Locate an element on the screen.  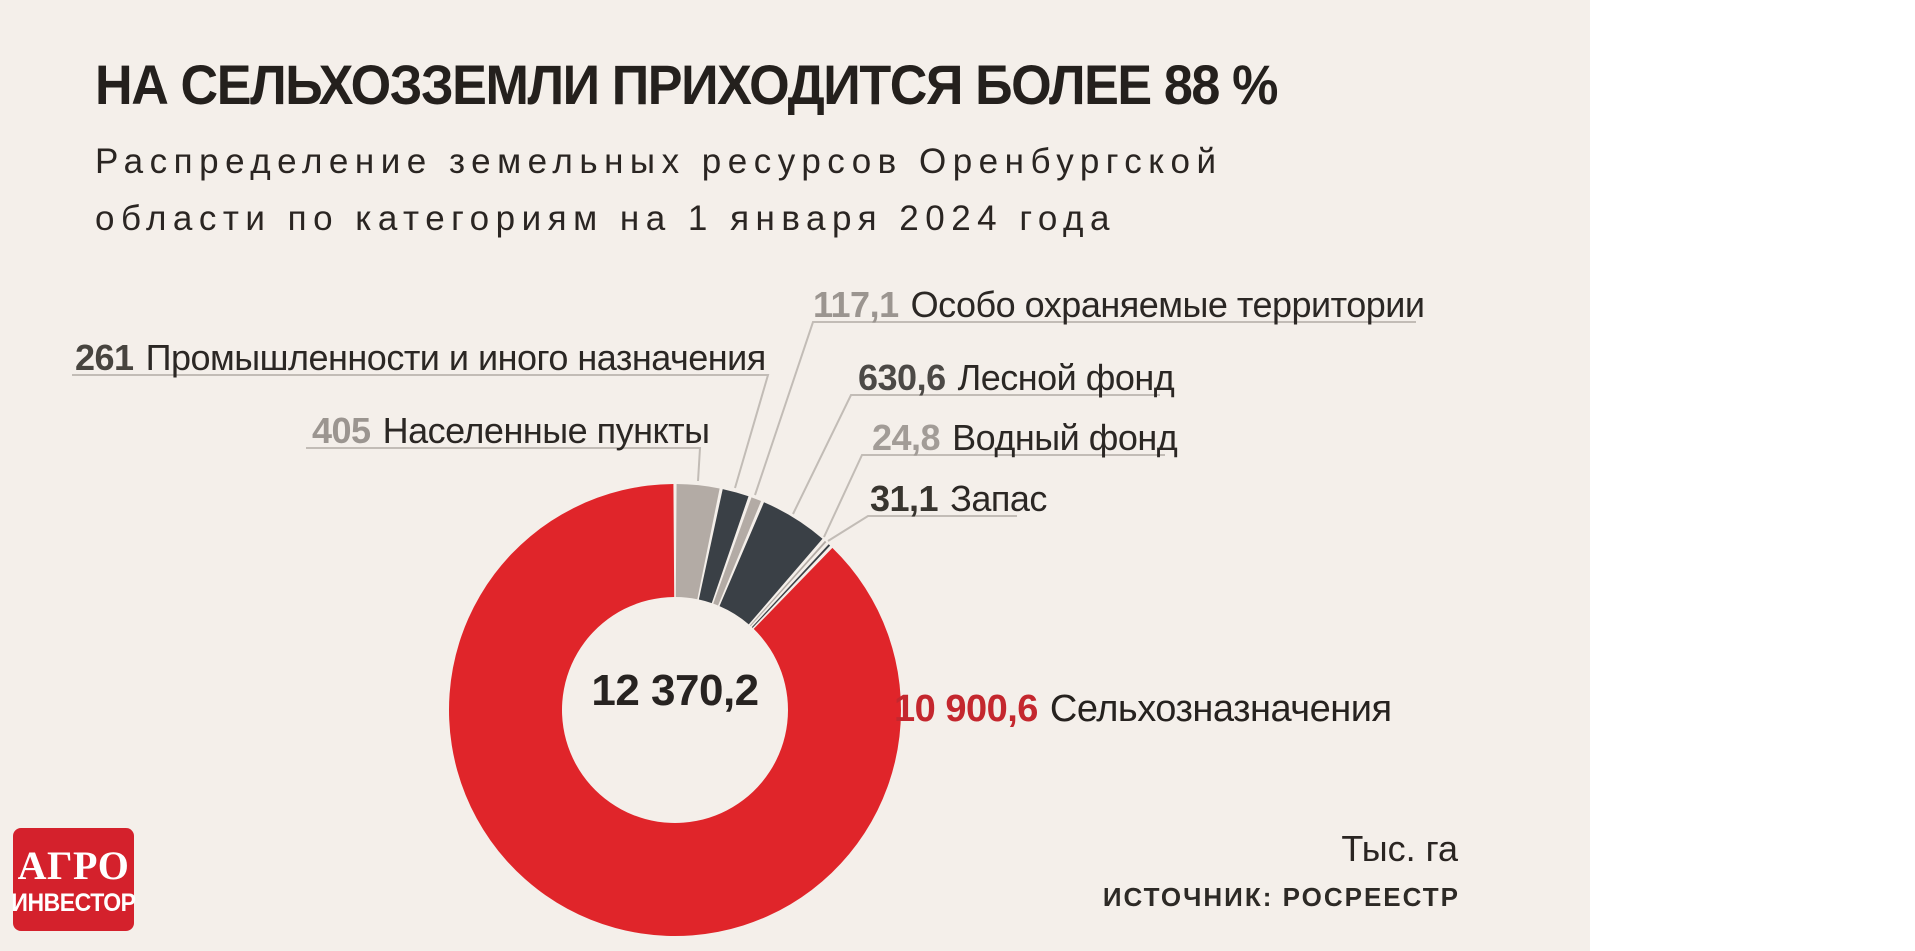
slice-value: 117,1 is located at coordinates (856, 304).